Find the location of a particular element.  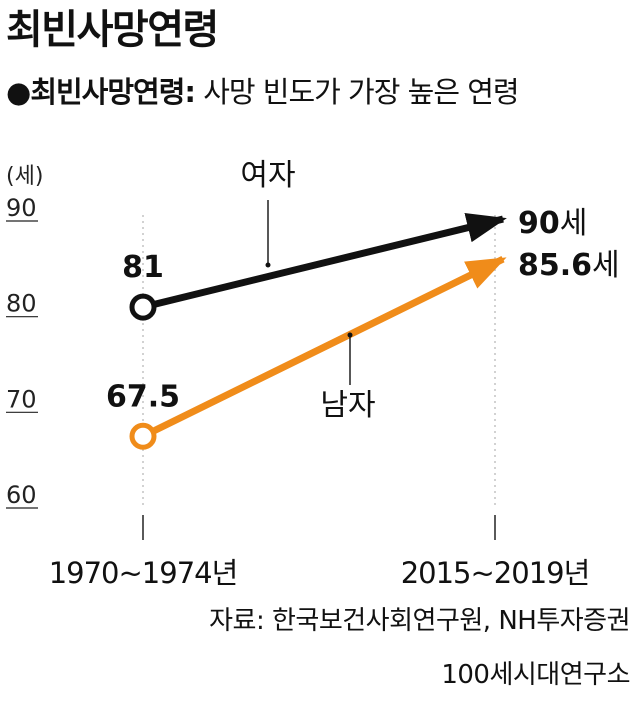

chart-title: 최빈사망연령 is located at coordinates (112, 30).